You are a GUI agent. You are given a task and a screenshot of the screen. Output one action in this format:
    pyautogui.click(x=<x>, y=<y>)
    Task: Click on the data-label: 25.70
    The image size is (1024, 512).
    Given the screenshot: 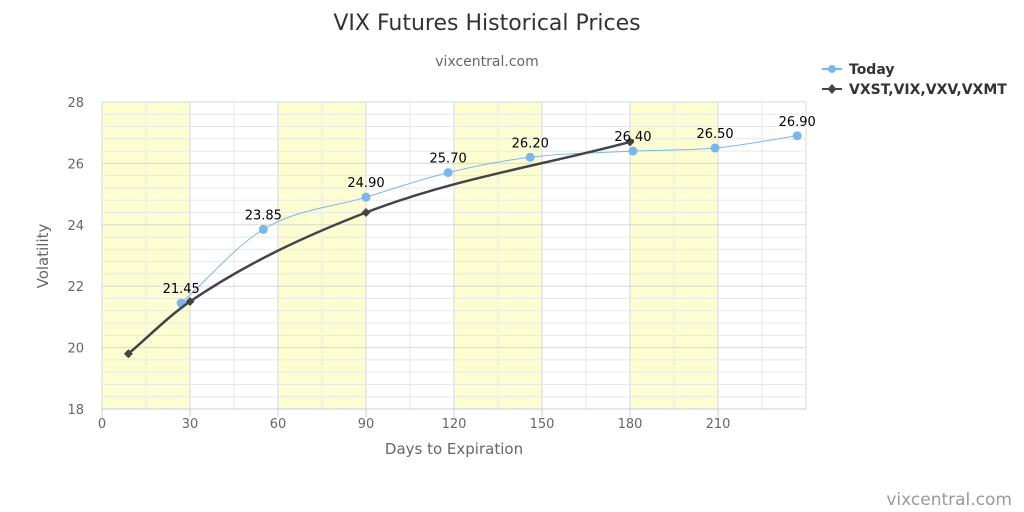 What is the action you would take?
    pyautogui.click(x=448, y=159)
    